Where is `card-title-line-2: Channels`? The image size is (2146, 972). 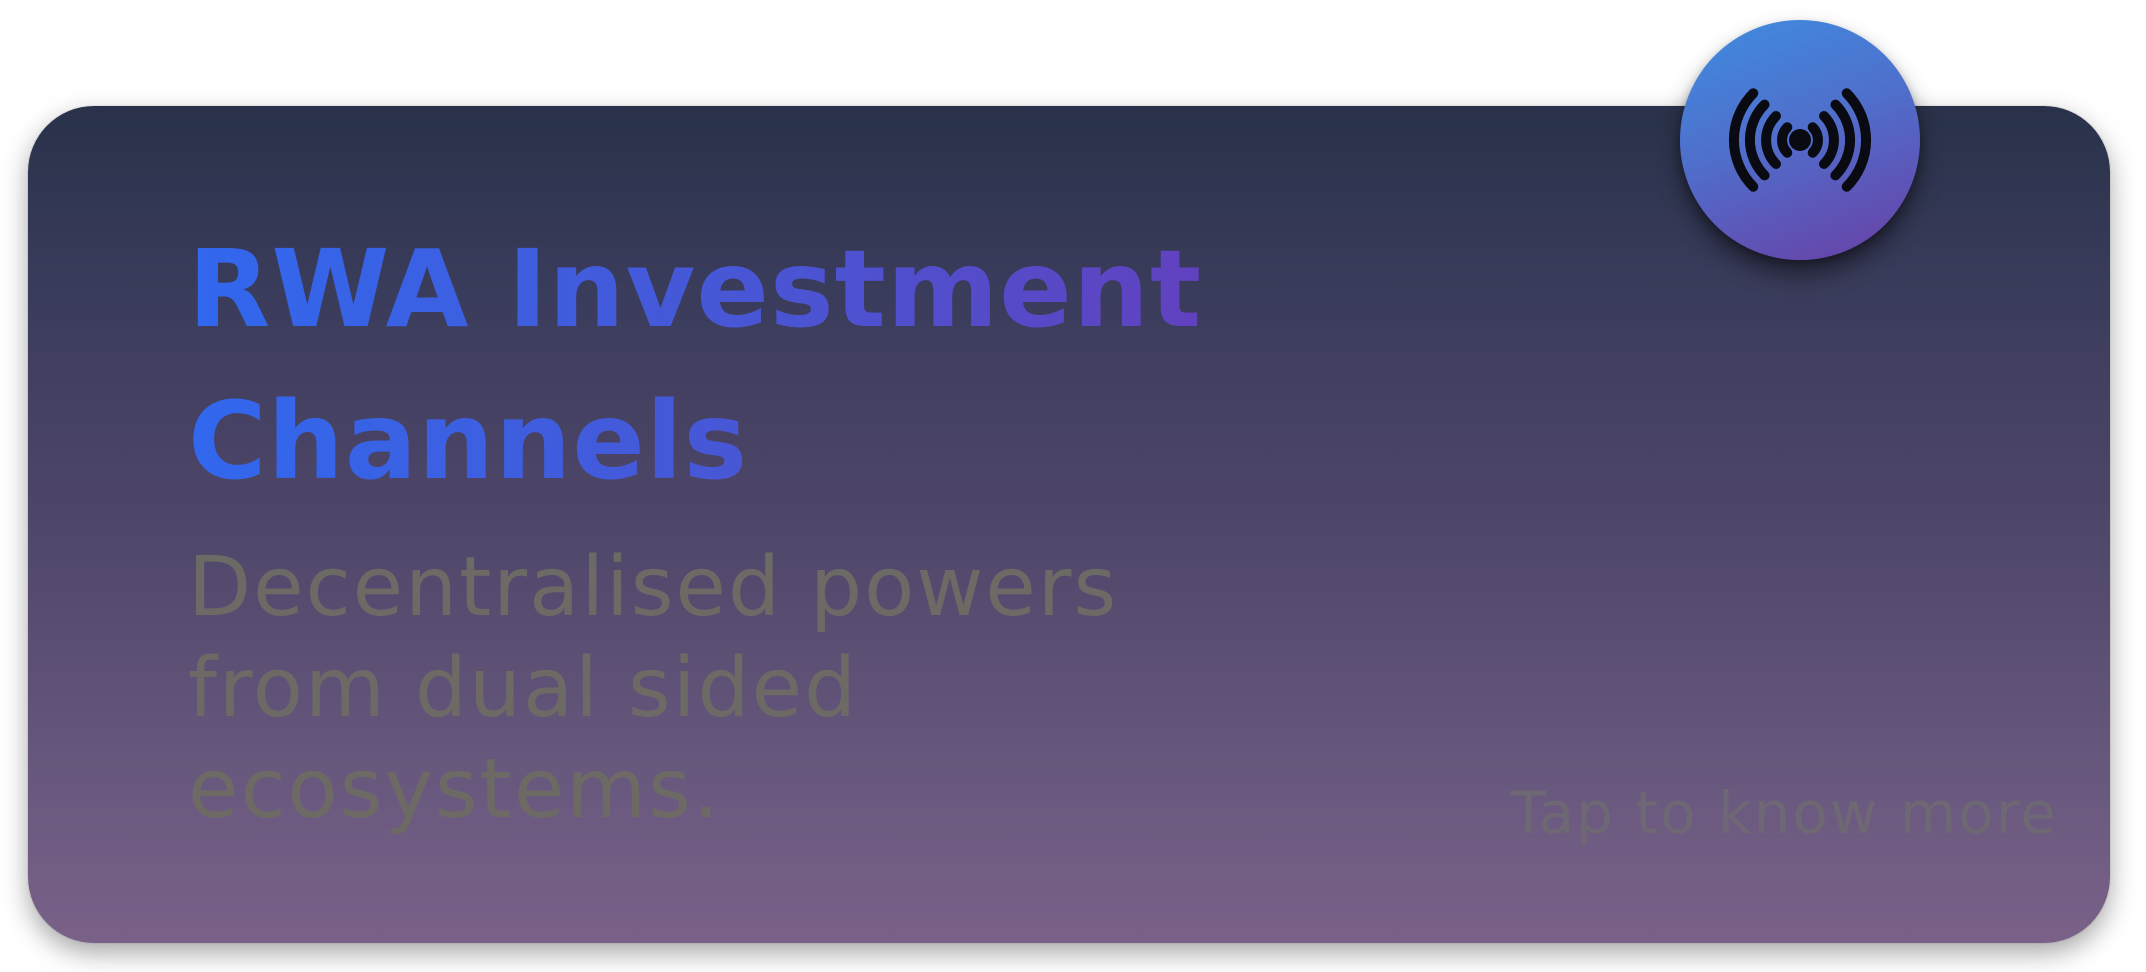
card-title-line-2: Channels is located at coordinates (468, 442).